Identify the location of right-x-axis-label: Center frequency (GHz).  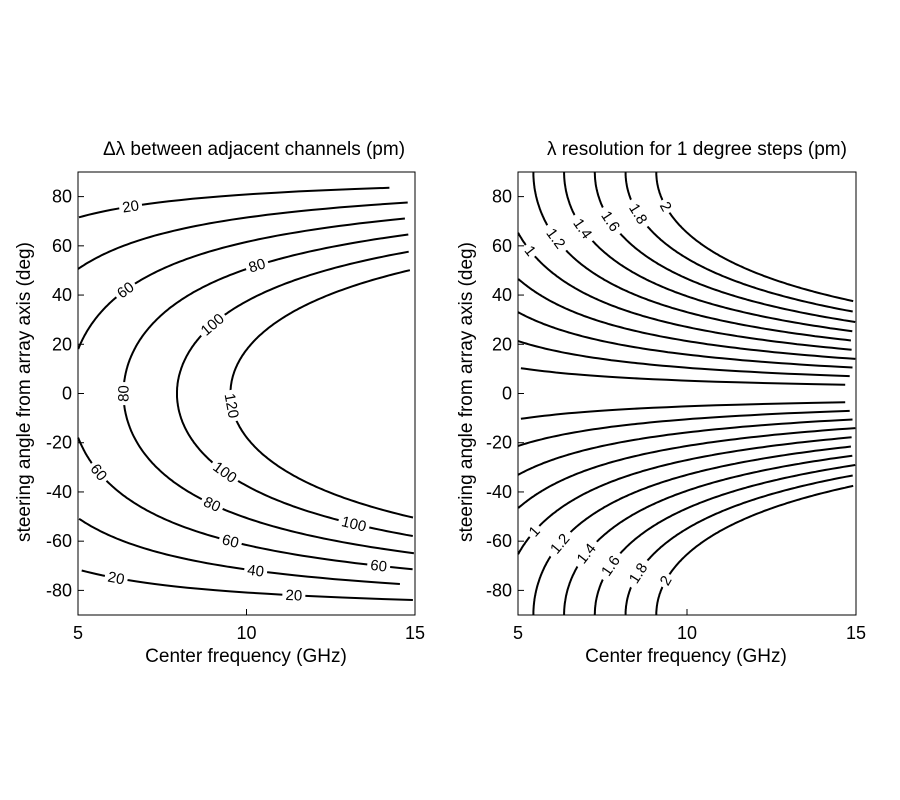
(686, 656).